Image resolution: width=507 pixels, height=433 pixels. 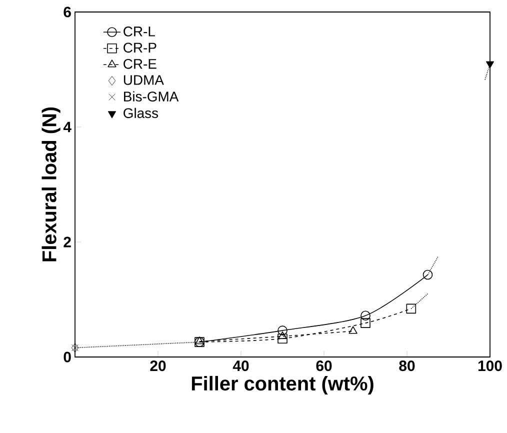 What do you see at coordinates (140, 47) in the screenshot?
I see `legend-label: CR-P` at bounding box center [140, 47].